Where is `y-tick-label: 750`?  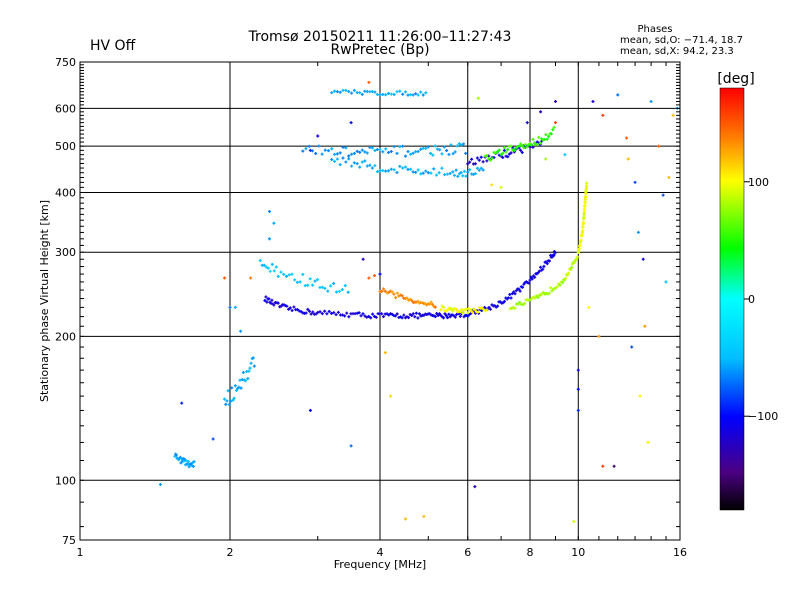
y-tick-label: 750 is located at coordinates (65, 62).